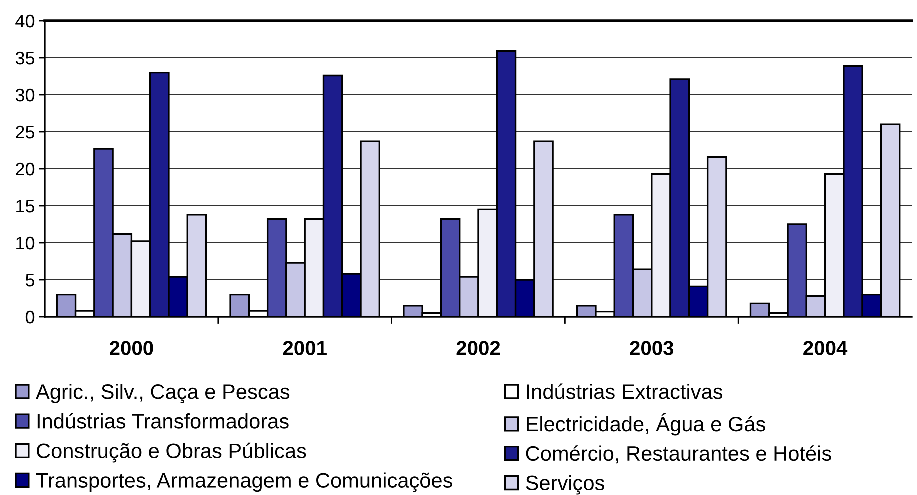  What do you see at coordinates (565, 485) in the screenshot?
I see `legend-label: Serviços` at bounding box center [565, 485].